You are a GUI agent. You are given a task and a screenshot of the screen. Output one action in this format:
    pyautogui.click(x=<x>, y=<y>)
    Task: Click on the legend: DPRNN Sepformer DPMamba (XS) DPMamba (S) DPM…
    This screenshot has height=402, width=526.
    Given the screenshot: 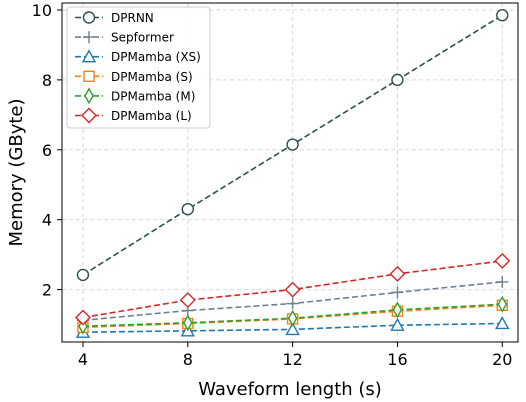 What is the action you would take?
    pyautogui.click(x=138, y=67)
    